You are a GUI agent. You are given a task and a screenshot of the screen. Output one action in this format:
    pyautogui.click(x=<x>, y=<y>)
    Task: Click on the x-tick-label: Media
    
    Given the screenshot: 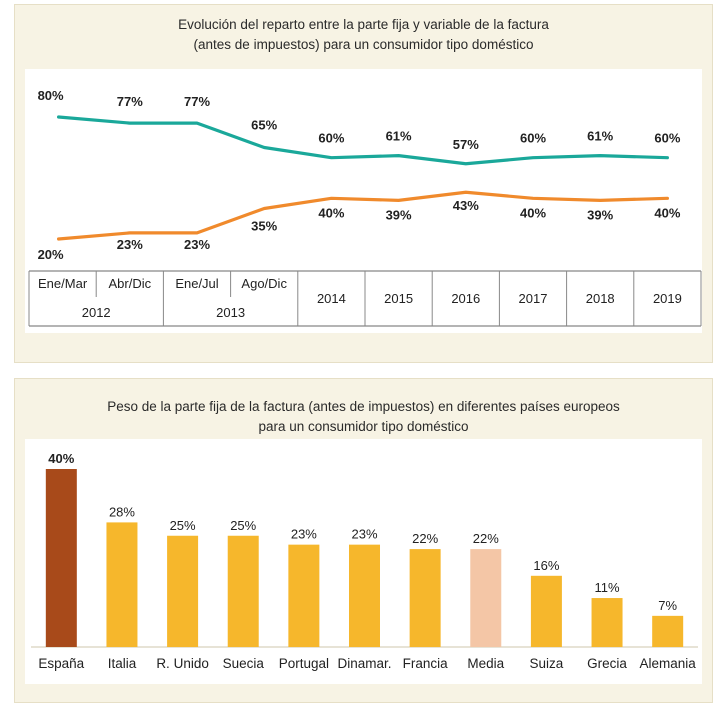 What is the action you would take?
    pyautogui.click(x=485, y=663)
    